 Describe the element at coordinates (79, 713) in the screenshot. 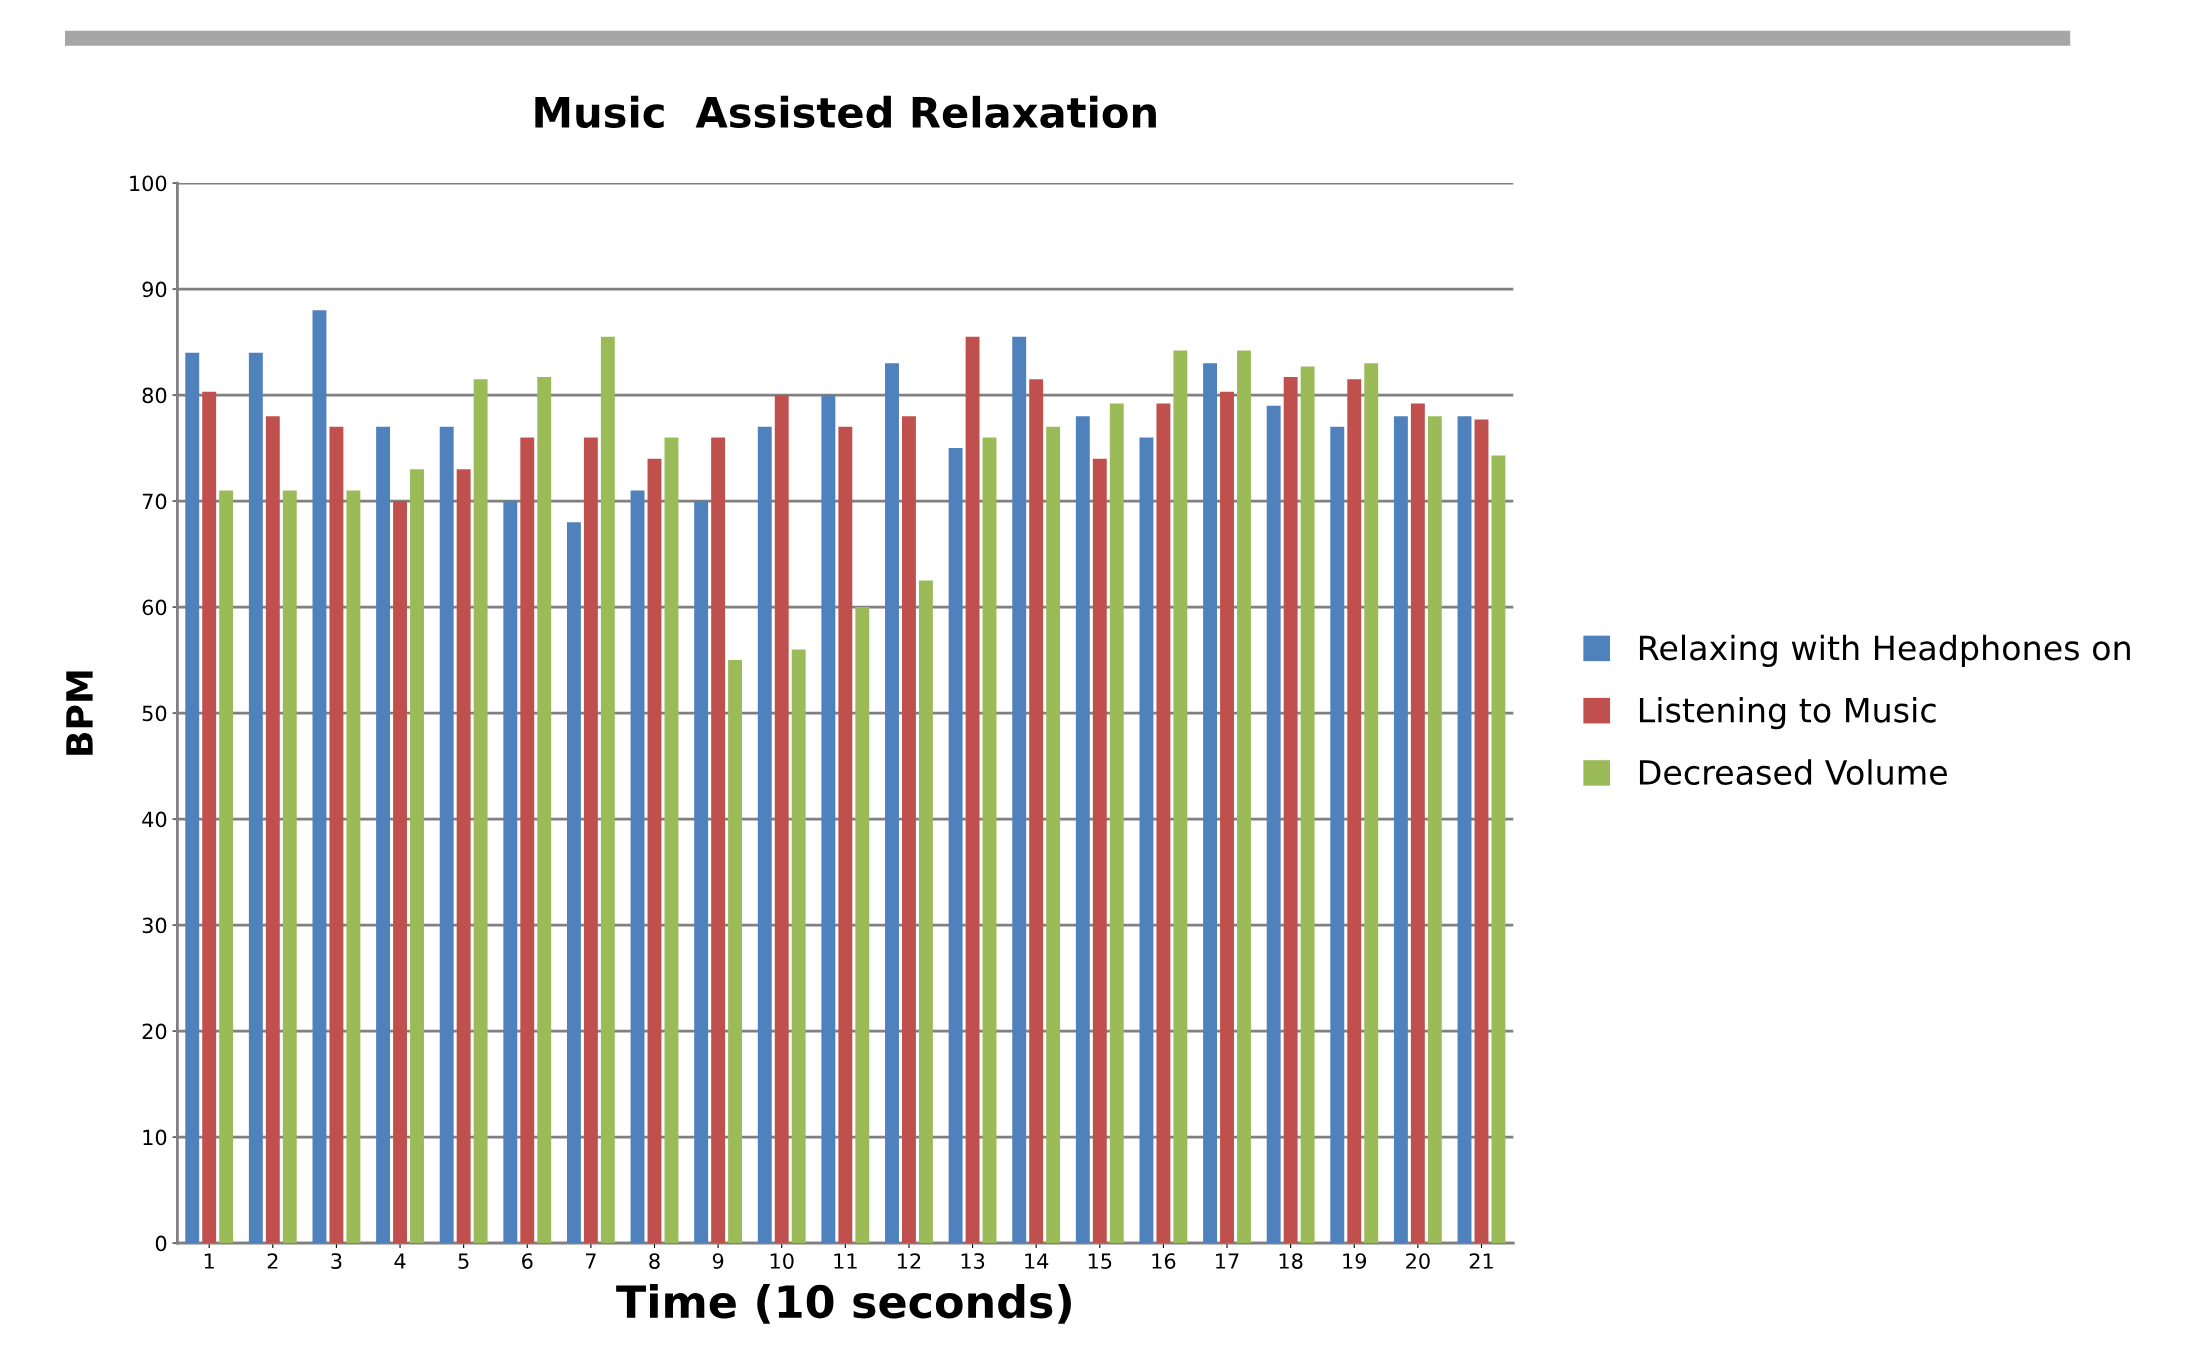

I see `y-axis-title: BPM` at that location.